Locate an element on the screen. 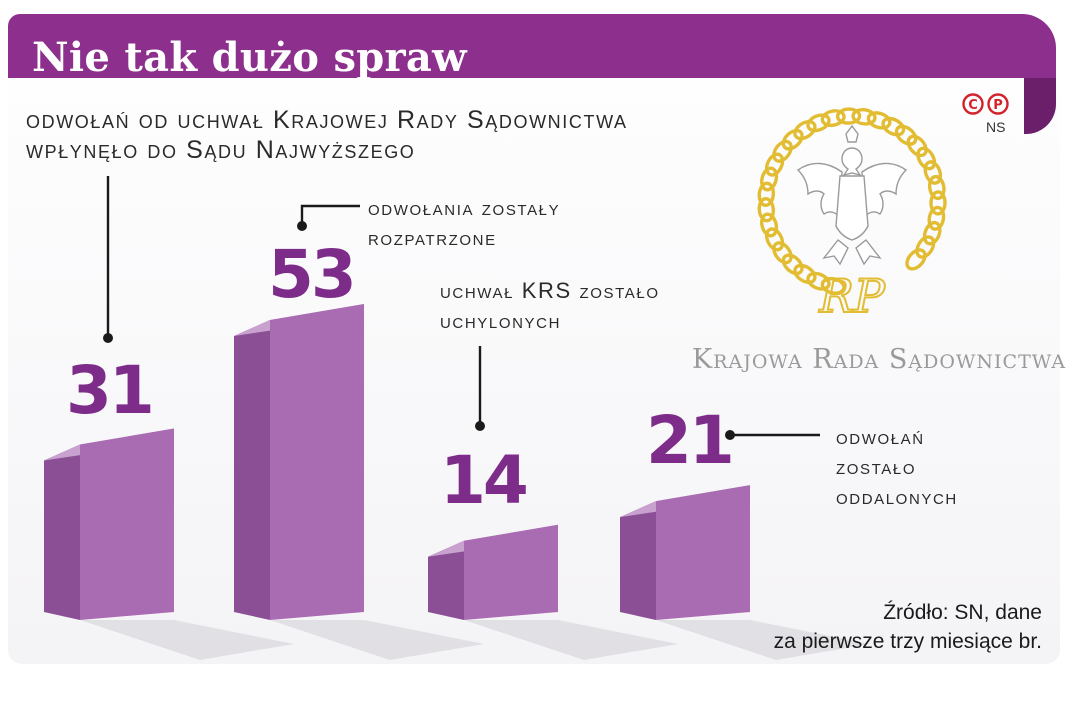 The image size is (1074, 713). value-label-3: 21 is located at coordinates (690, 440).